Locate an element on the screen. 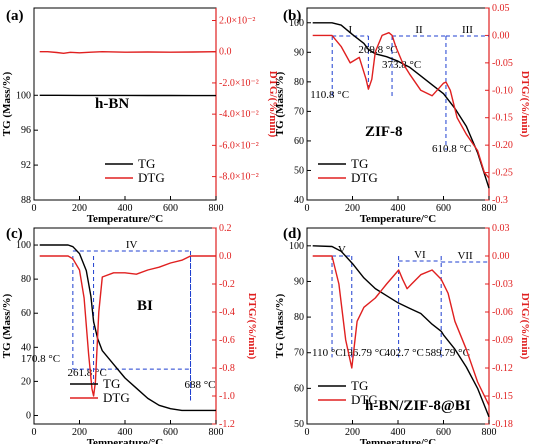  annotation-label: 110 °C is located at coordinates (327, 353).